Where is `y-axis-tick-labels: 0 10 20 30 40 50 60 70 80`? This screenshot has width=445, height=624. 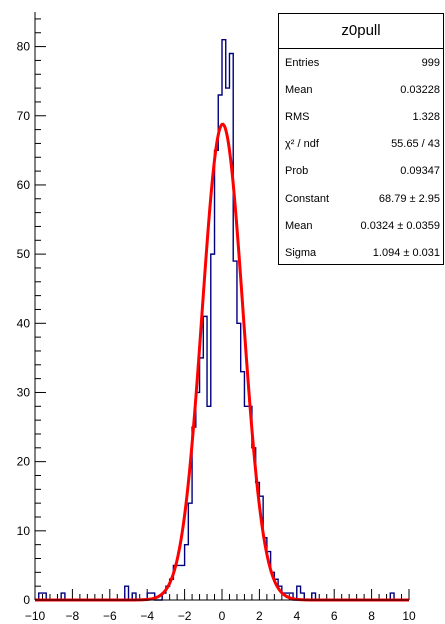
y-axis-tick-labels: 0 10 20 30 40 50 60 70 80 is located at coordinates (24, 323).